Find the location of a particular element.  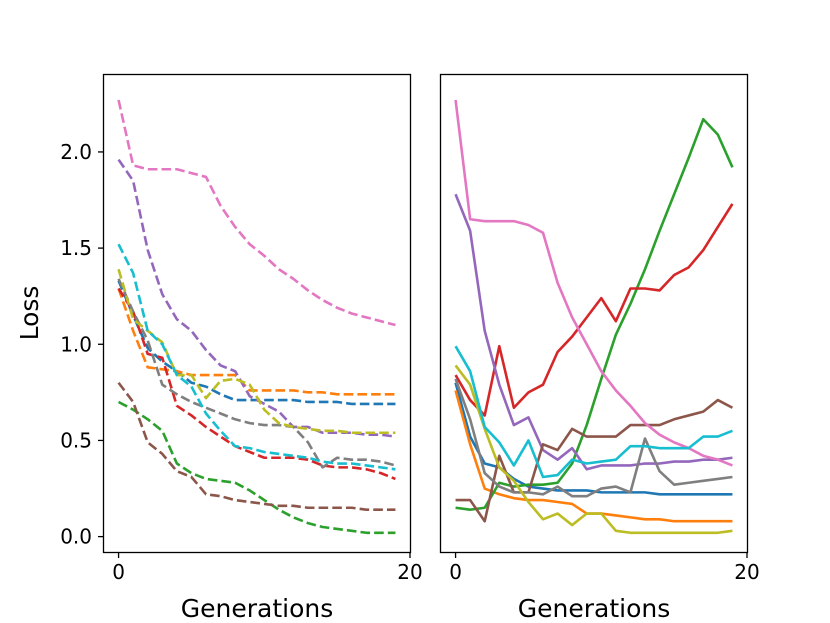

left-series-pink-line is located at coordinates (256, 213).